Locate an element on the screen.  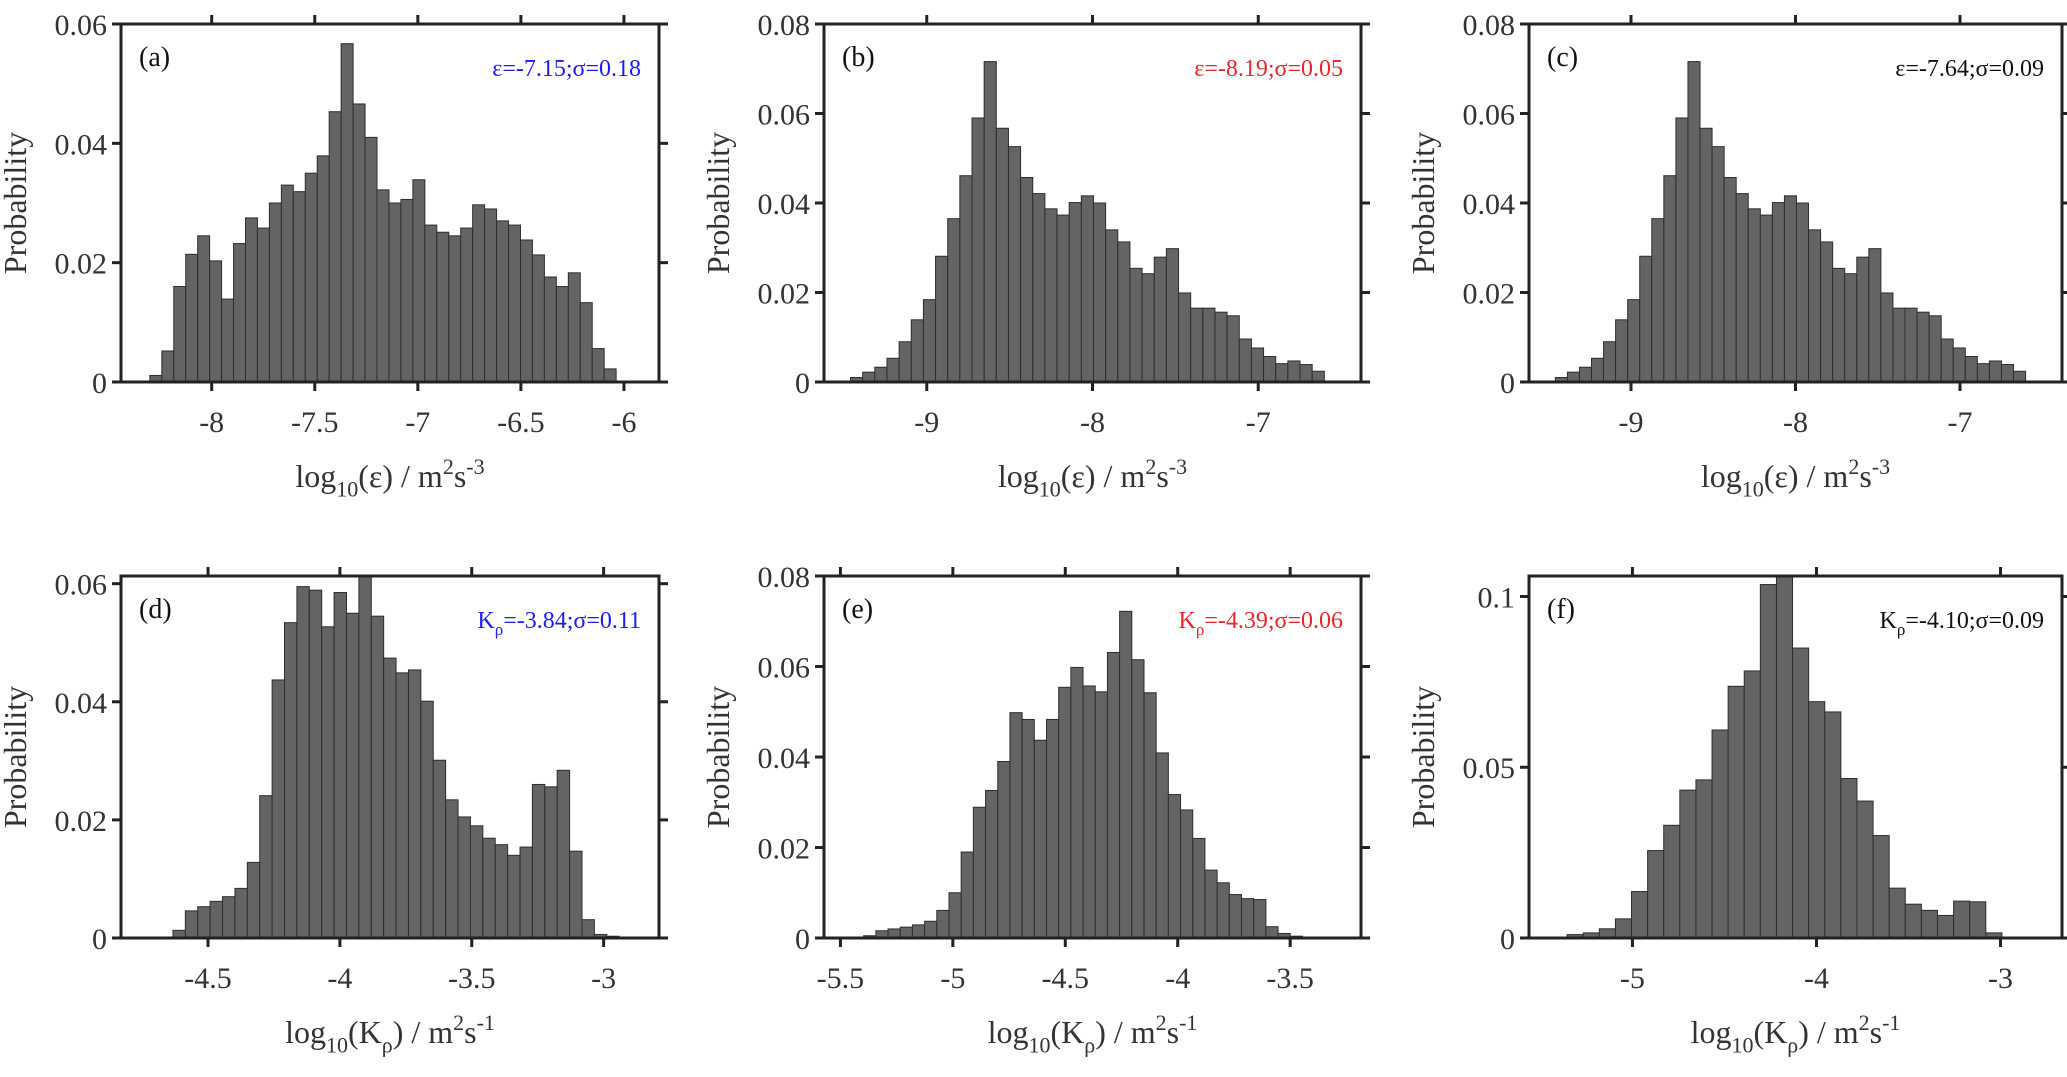
stats-annotation: Kρ=-3.84;σ=0.11 is located at coordinates (559, 623).